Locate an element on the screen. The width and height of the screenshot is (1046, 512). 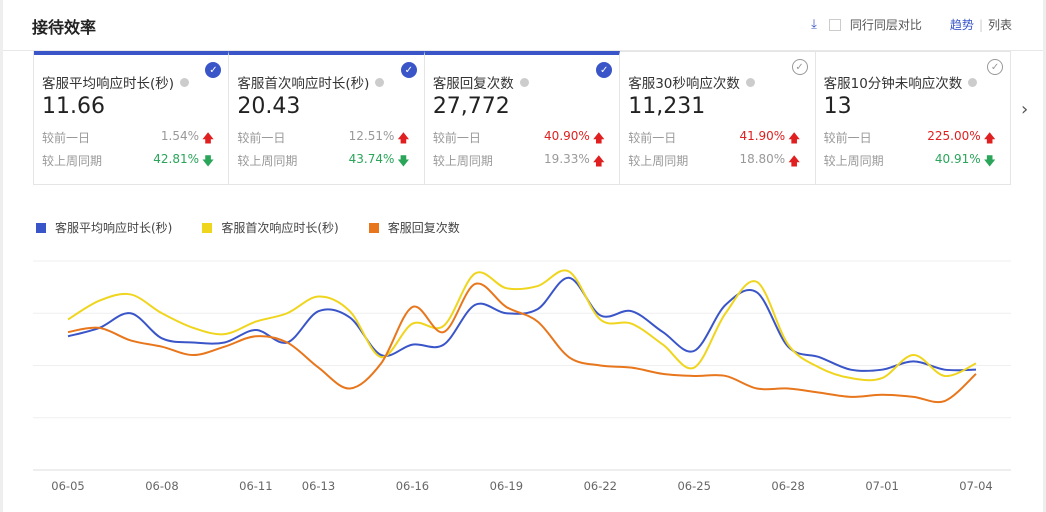
legend-item: 客服首次响应时长(秒) is located at coordinates (270, 227).